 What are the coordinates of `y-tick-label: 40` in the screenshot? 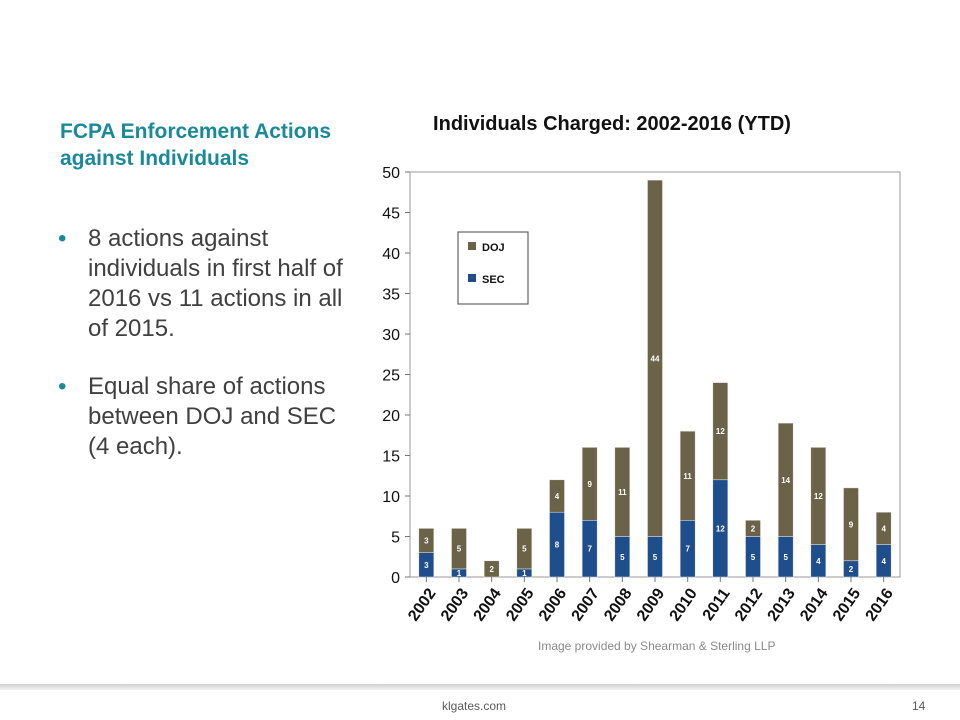 It's located at (391, 254).